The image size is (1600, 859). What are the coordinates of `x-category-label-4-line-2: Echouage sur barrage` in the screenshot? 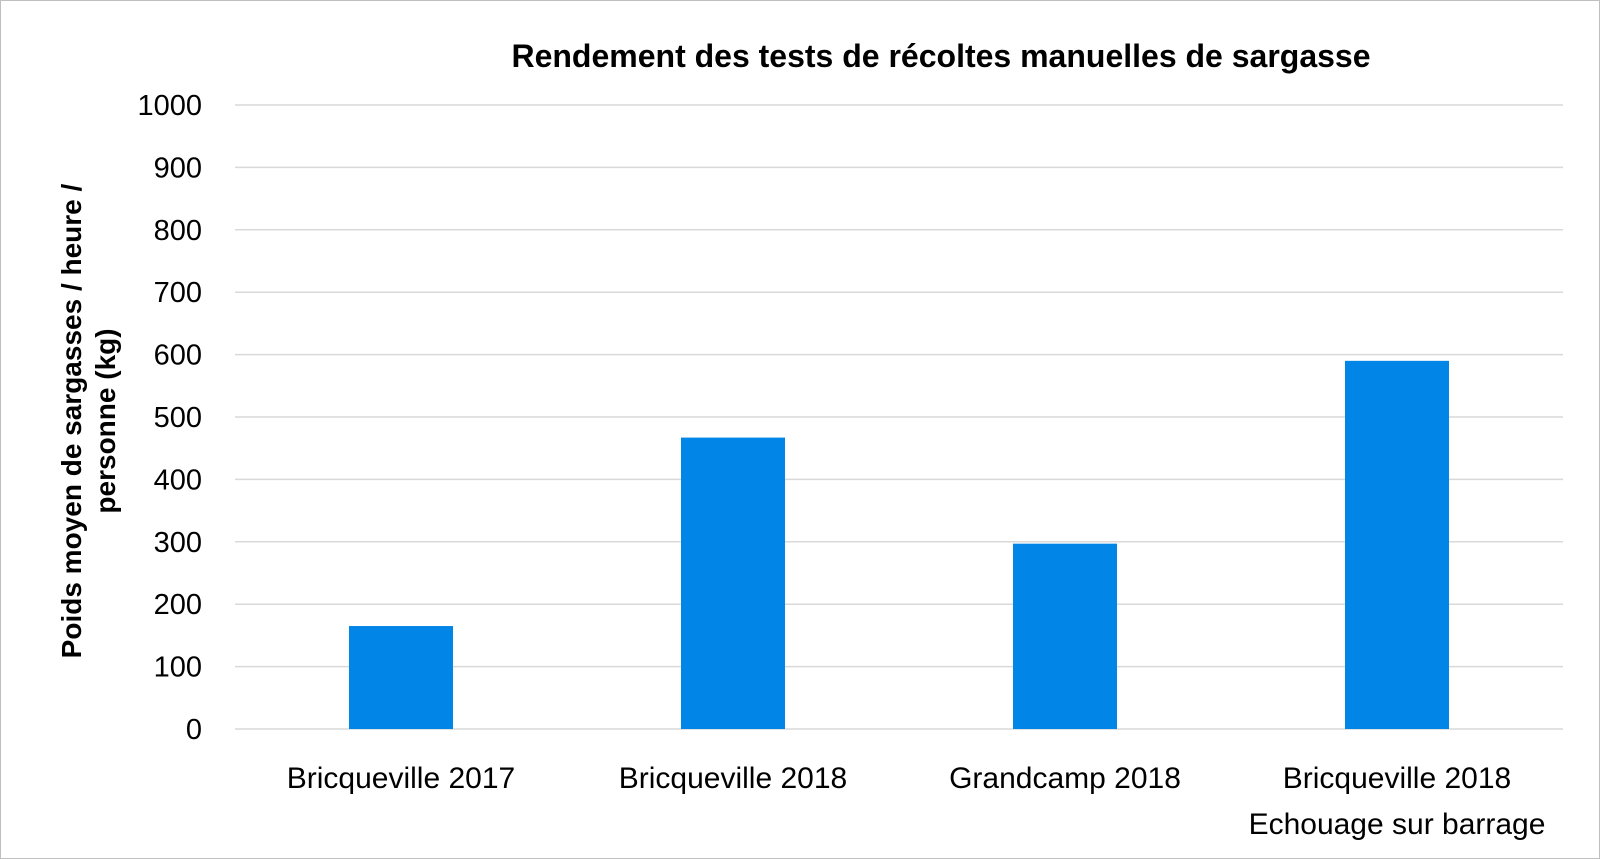 It's located at (1397, 824).